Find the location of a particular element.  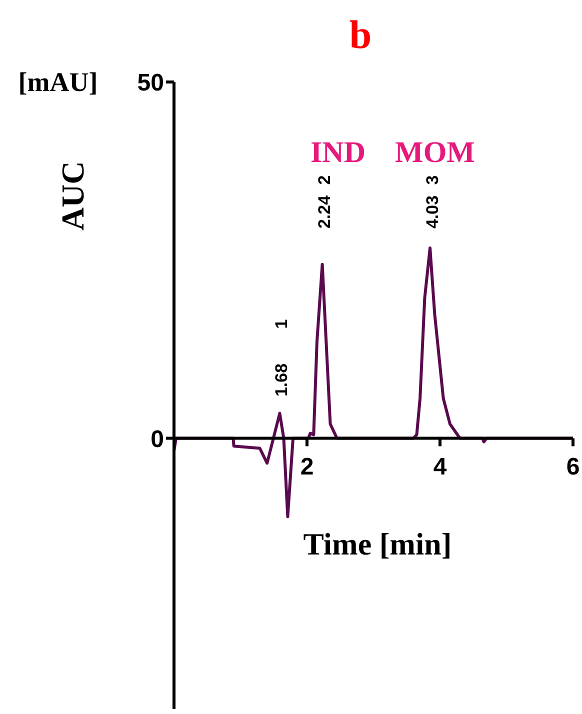

x-tick-label: 4 is located at coordinates (440, 466).